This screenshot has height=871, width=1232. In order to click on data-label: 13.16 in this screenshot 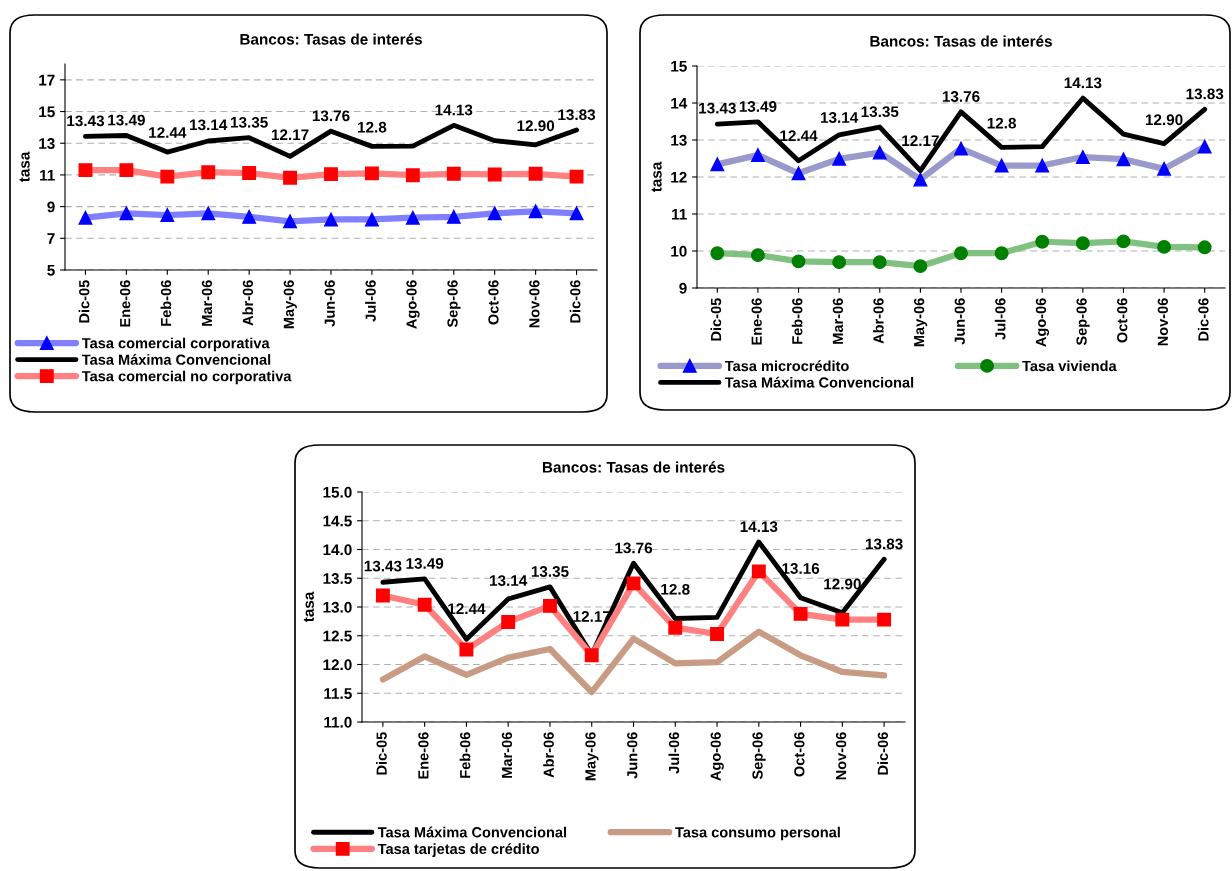, I will do `click(801, 568)`.